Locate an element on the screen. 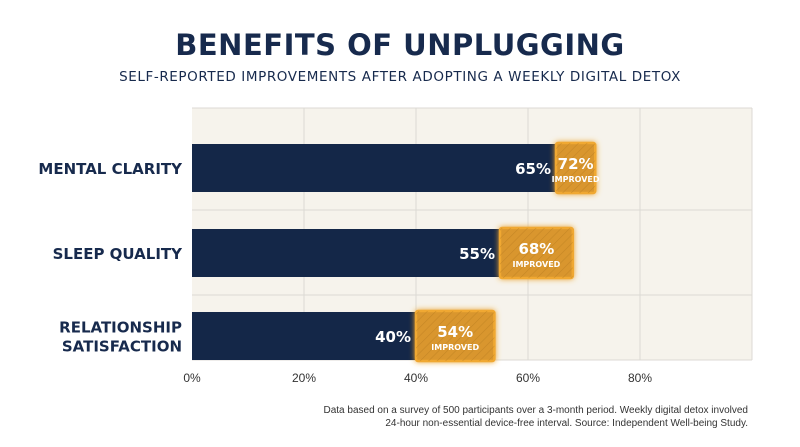 This screenshot has width=800, height=447. category-label-line: MENTAL CLARITY is located at coordinates (110, 169).